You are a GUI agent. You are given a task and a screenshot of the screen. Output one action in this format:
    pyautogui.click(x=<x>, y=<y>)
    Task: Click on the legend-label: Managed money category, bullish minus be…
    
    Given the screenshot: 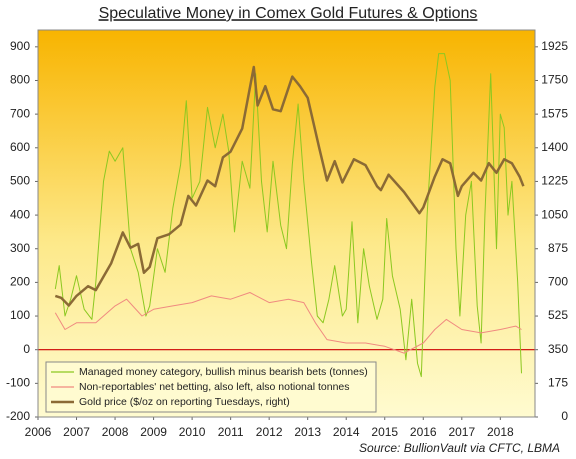 What is the action you would take?
    pyautogui.click(x=223, y=372)
    